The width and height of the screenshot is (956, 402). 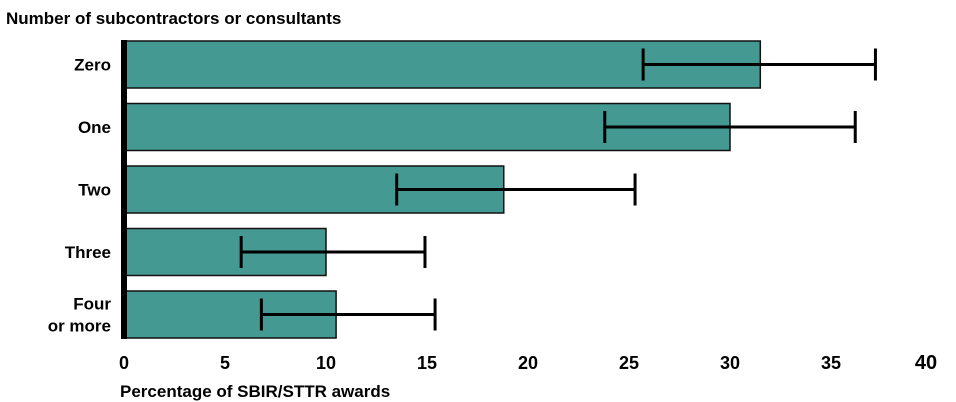 I want to click on x-tick-label: 5, so click(x=225, y=363).